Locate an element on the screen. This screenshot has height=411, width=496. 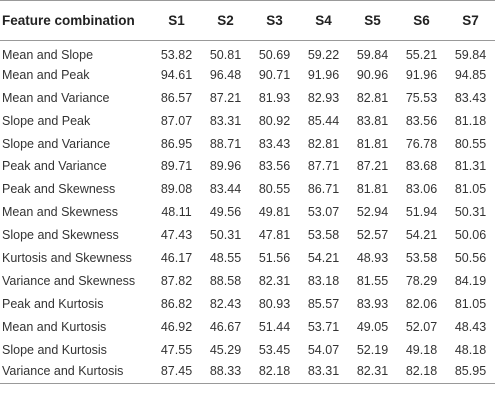
value-cell-s2: 46.67 is located at coordinates (225, 326).